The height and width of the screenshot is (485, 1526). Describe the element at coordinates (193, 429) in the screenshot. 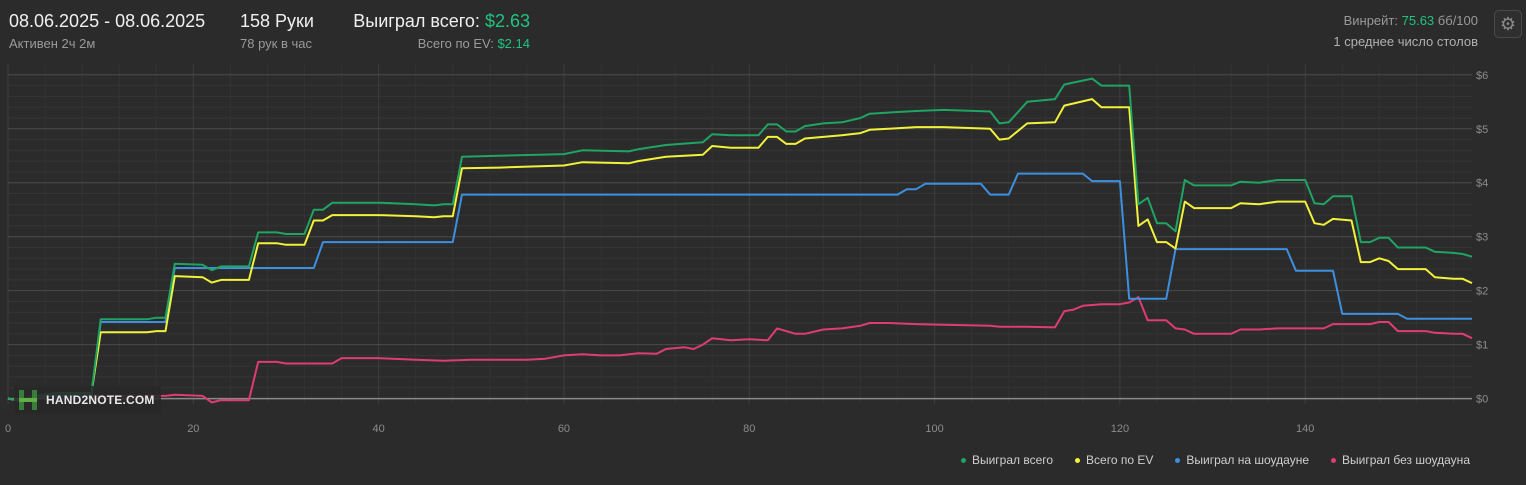

I see `x-tick-label: 20` at that location.